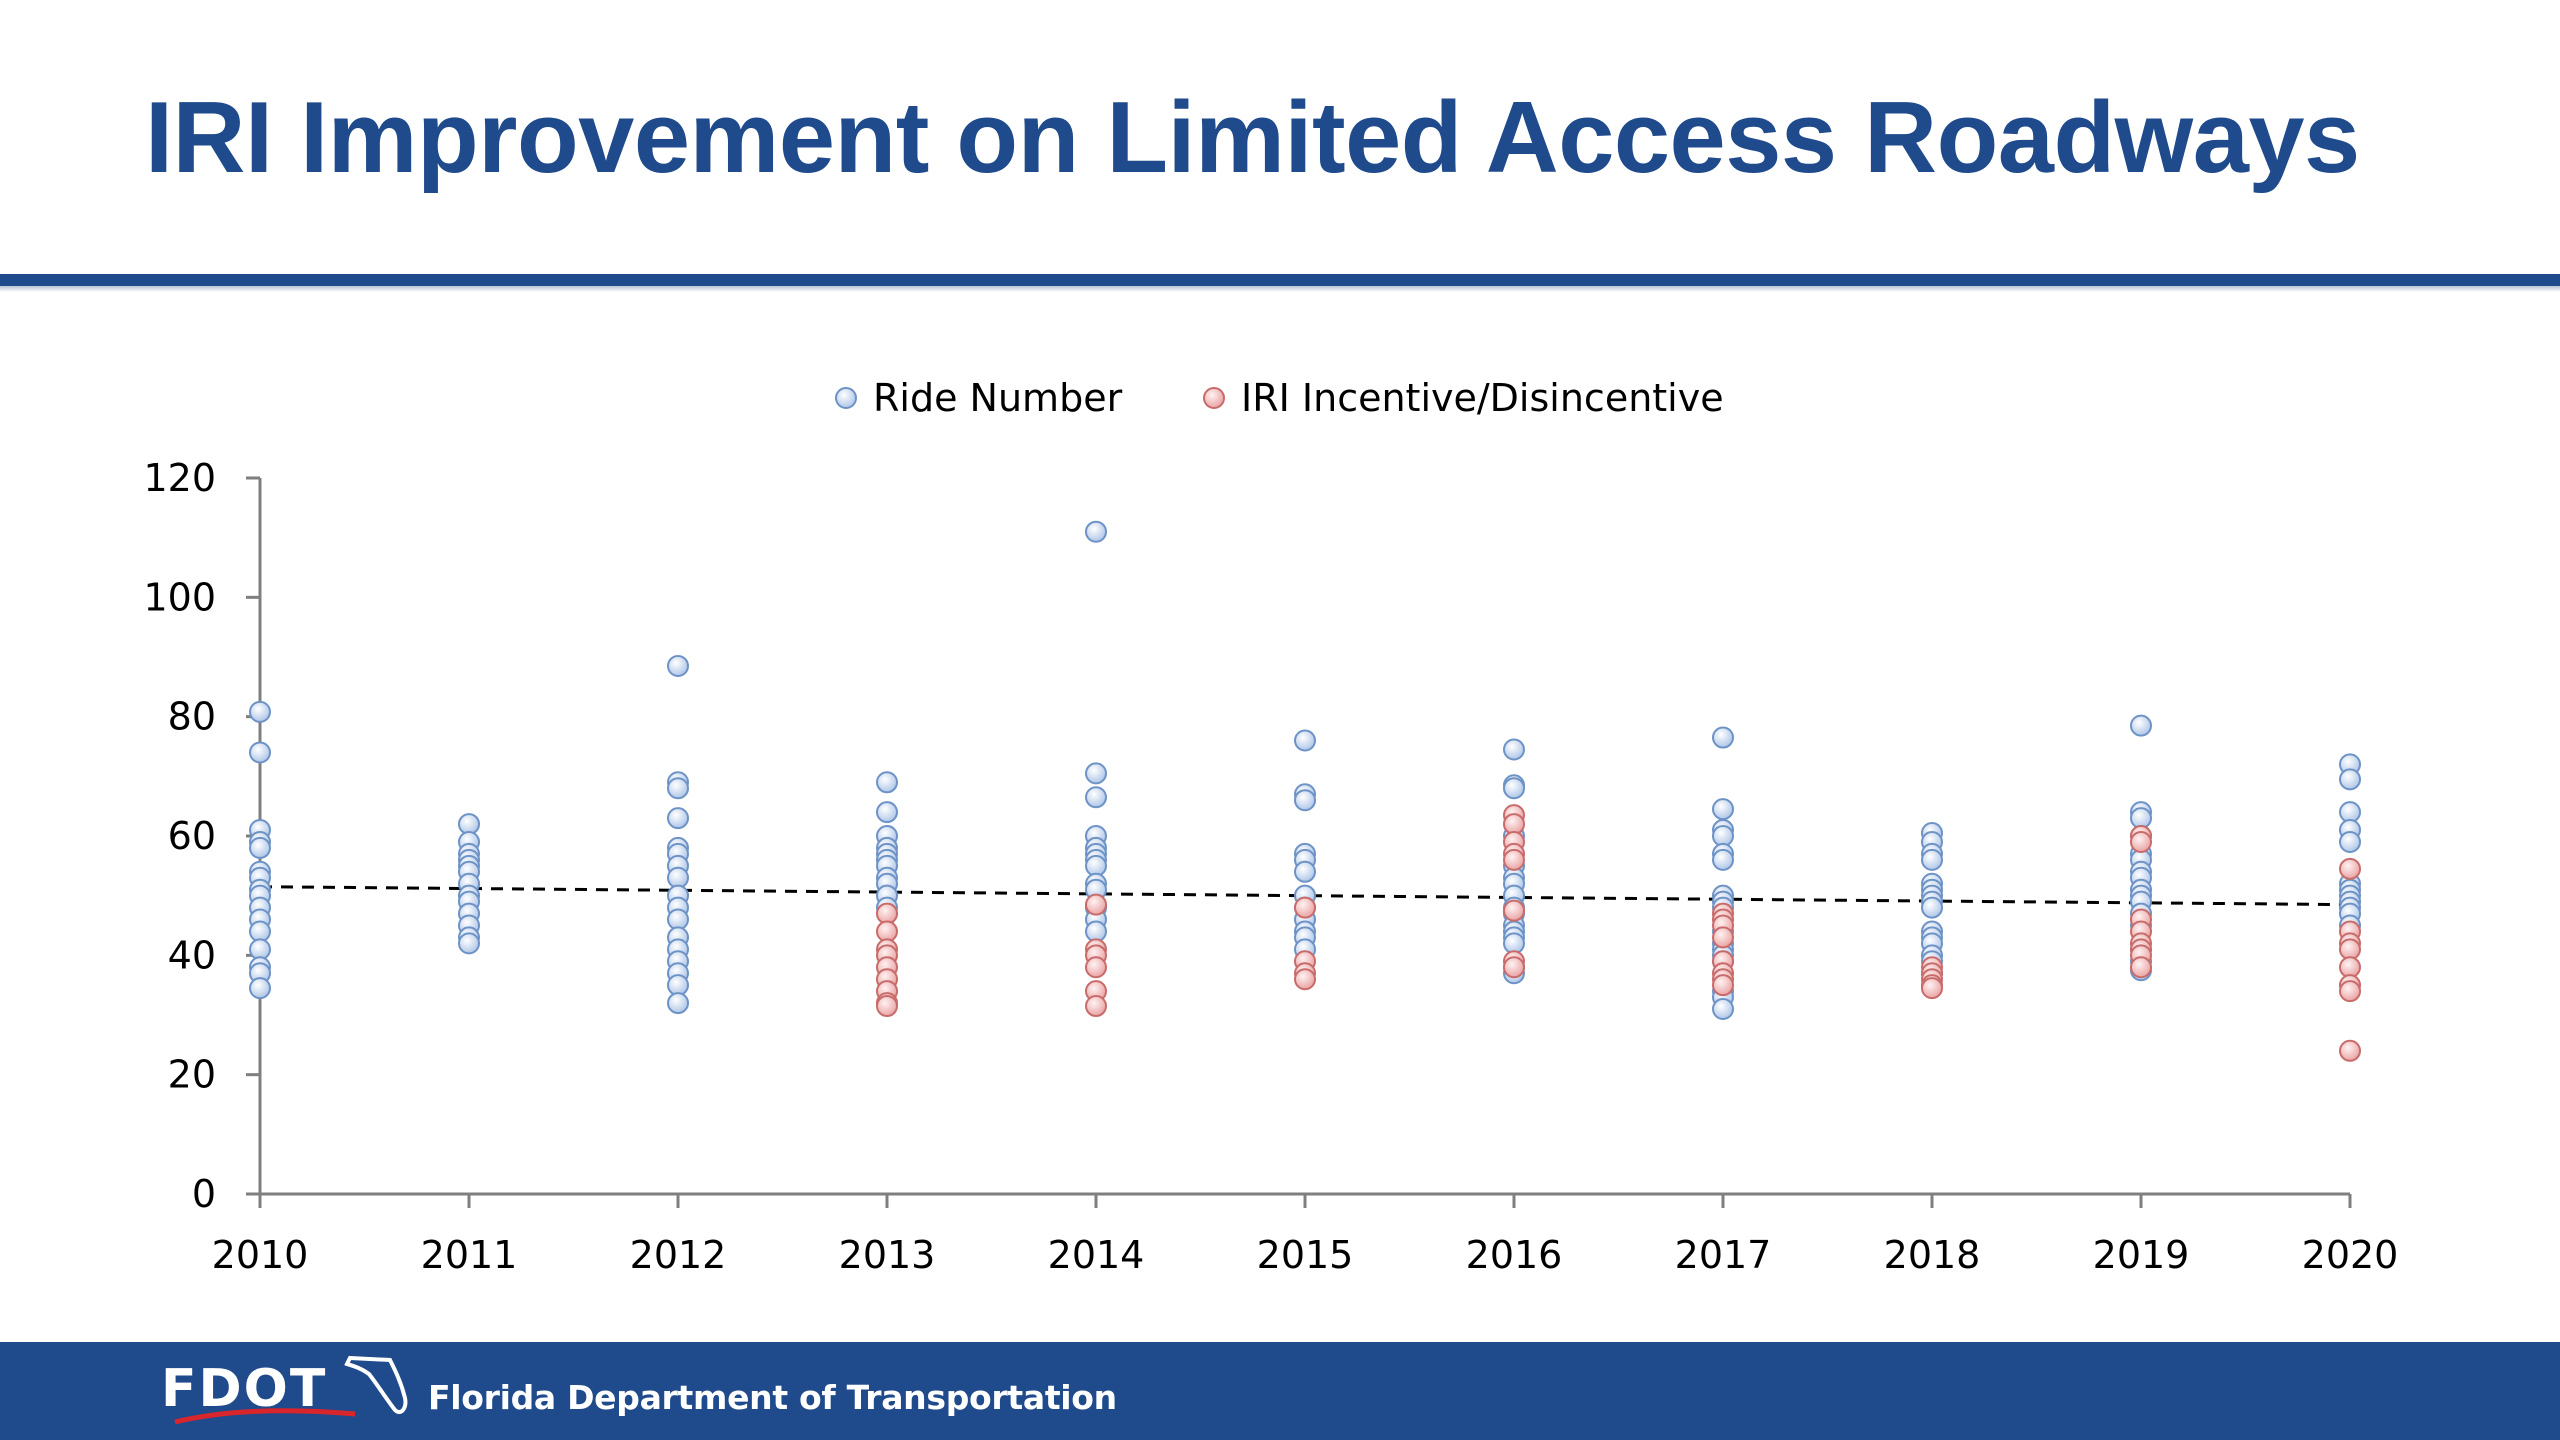  I want to click on y-tick-label: 120, so click(179, 478).